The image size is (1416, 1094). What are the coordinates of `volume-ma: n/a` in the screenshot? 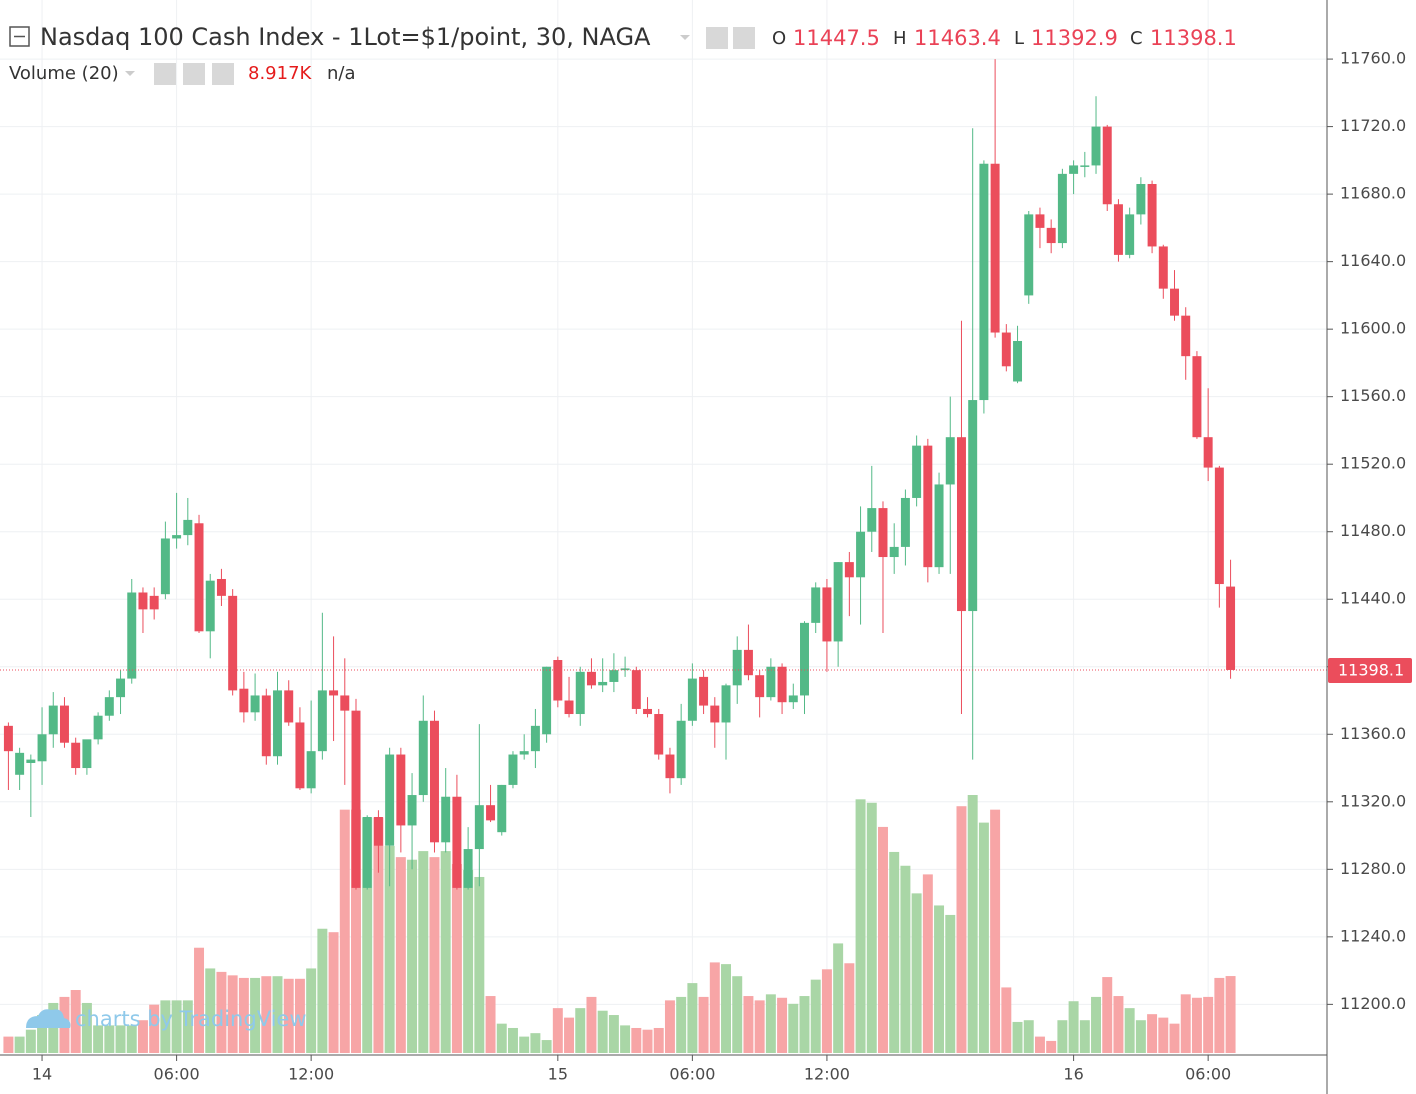 It's located at (341, 73).